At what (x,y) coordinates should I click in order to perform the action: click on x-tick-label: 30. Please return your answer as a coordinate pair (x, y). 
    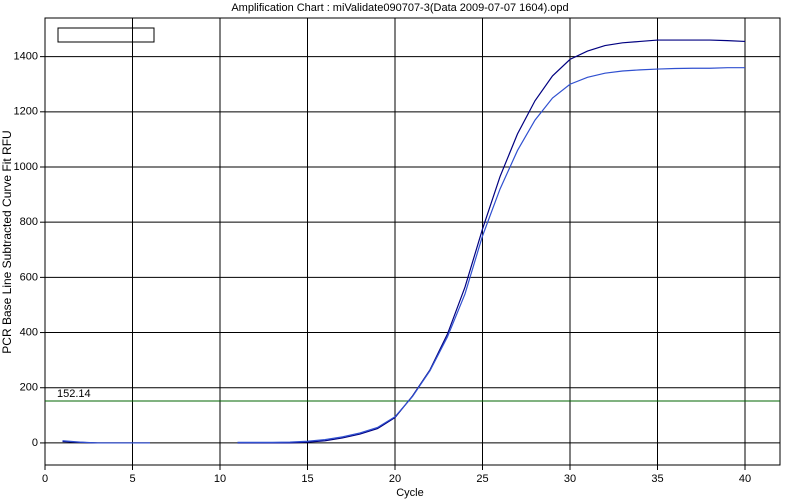
    Looking at the image, I should click on (570, 479).